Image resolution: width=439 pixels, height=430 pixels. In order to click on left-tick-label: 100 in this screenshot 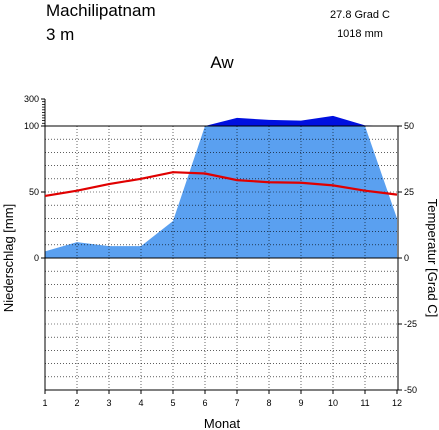, I will do `click(31, 126)`.